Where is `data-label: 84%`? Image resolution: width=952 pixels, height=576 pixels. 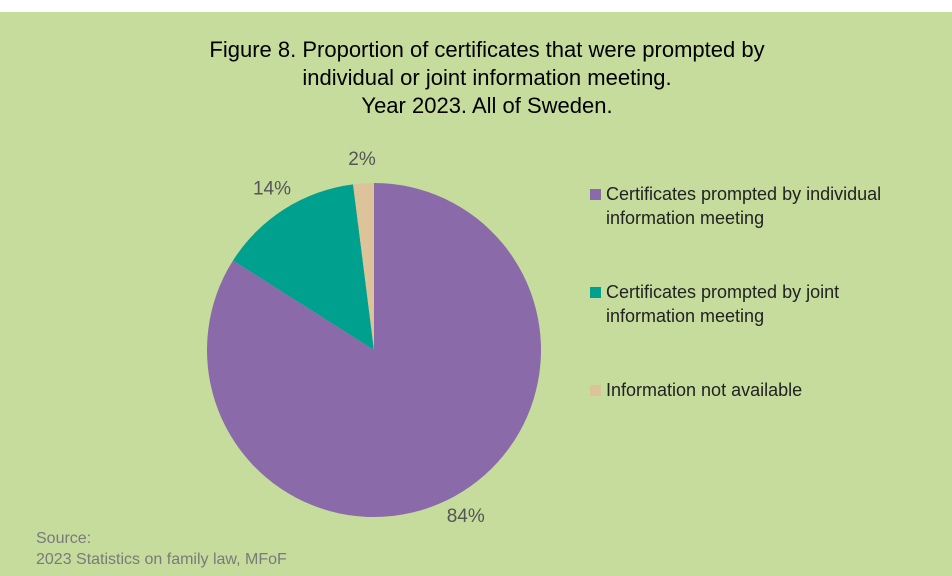
data-label: 84% is located at coordinates (466, 516).